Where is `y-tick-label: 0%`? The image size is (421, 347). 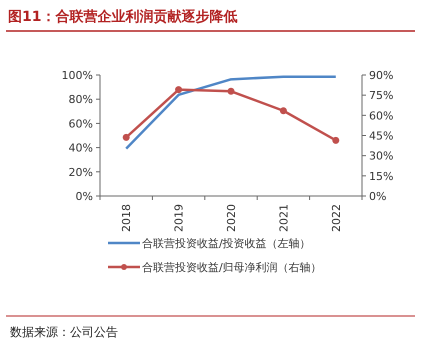 y-tick-label: 0% is located at coordinates (84, 196).